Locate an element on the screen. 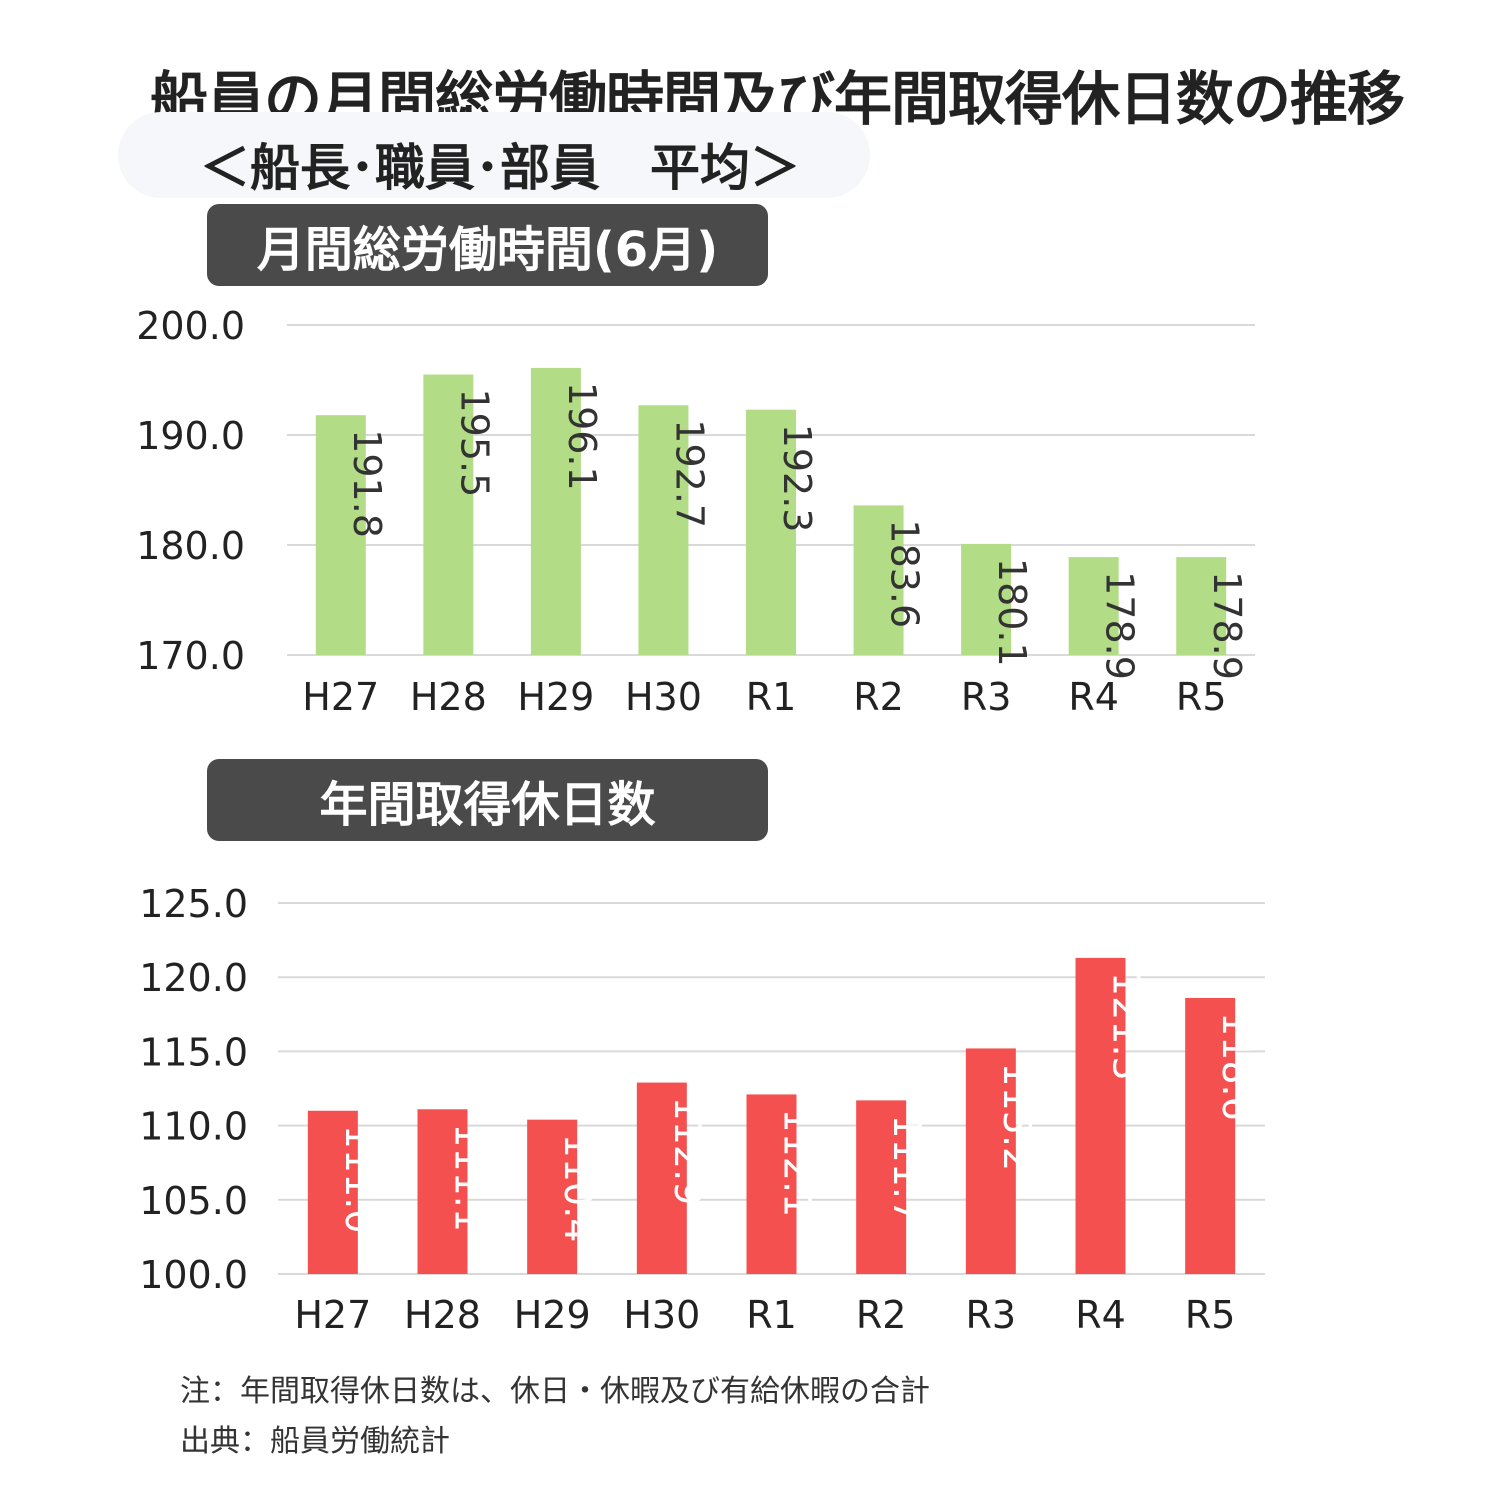  subtitle-background is located at coordinates (494, 155).